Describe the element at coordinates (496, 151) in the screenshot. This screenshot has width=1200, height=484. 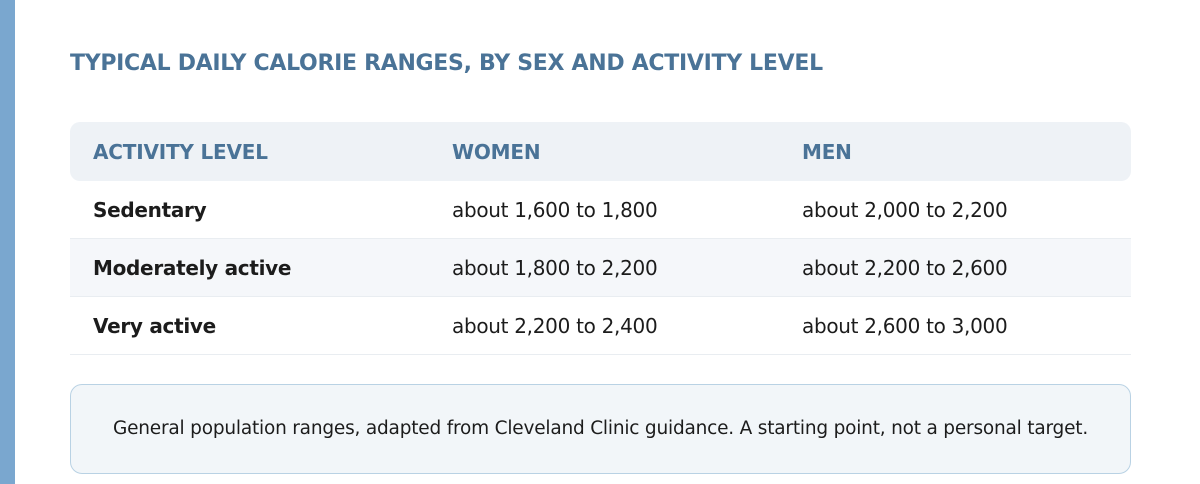
I see `header-women: WOMEN` at that location.